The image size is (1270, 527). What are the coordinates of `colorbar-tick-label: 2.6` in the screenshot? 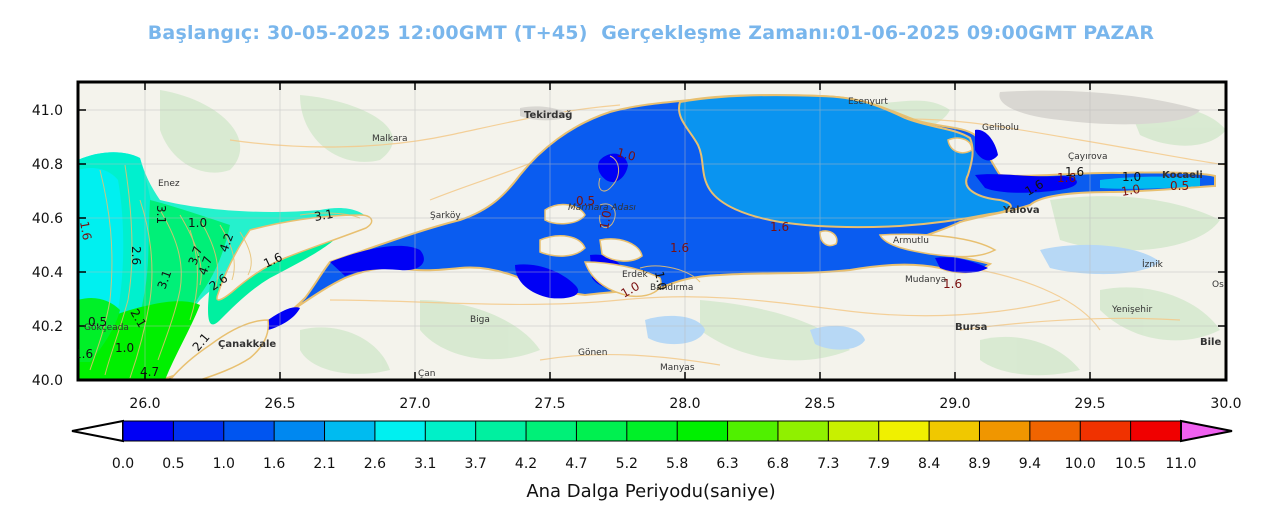 It's located at (375, 464).